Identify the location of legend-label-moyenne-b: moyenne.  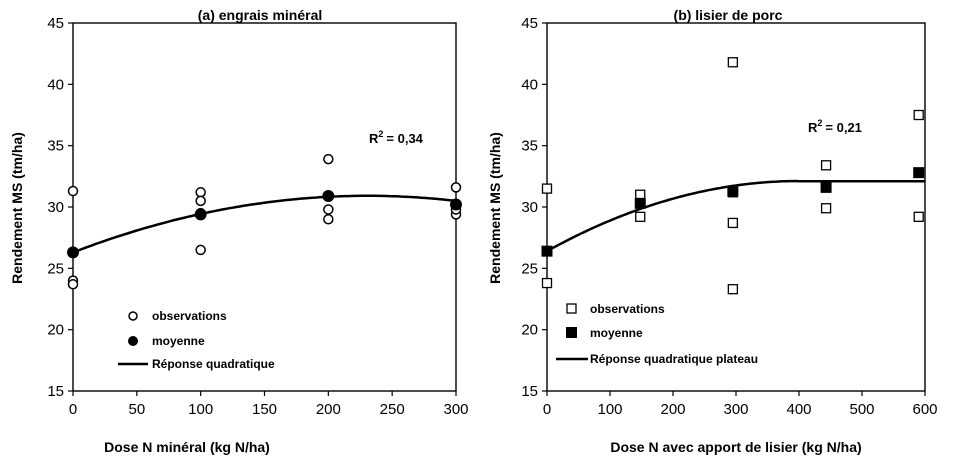
(616, 333).